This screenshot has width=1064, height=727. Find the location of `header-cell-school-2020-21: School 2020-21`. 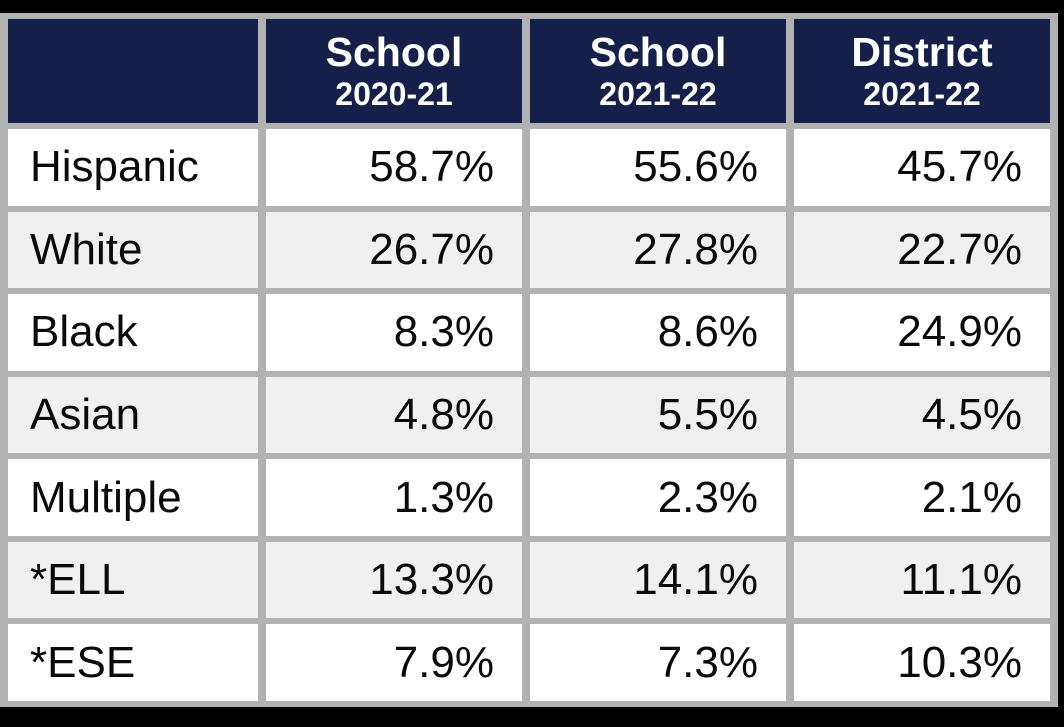

header-cell-school-2020-21: School 2020-21 is located at coordinates (394, 71).